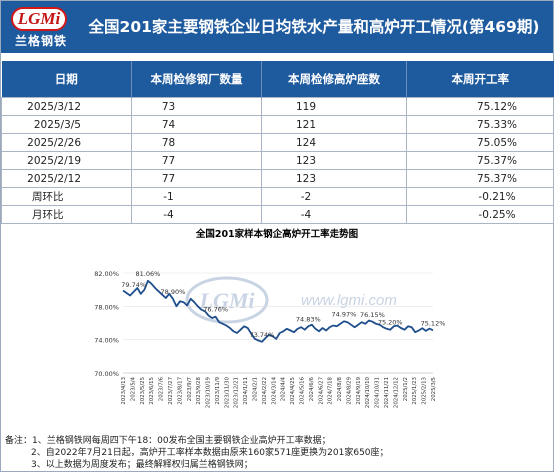 This screenshot has height=472, width=554. What do you see at coordinates (106, 374) in the screenshot?
I see `y-tick-label: 70.00%` at bounding box center [106, 374].